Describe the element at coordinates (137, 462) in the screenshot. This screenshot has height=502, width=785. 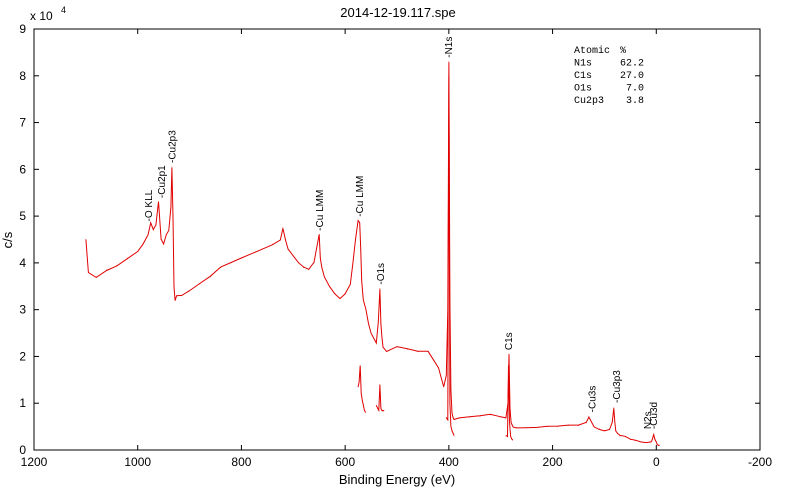
I see `x-tick-label: 1000` at that location.